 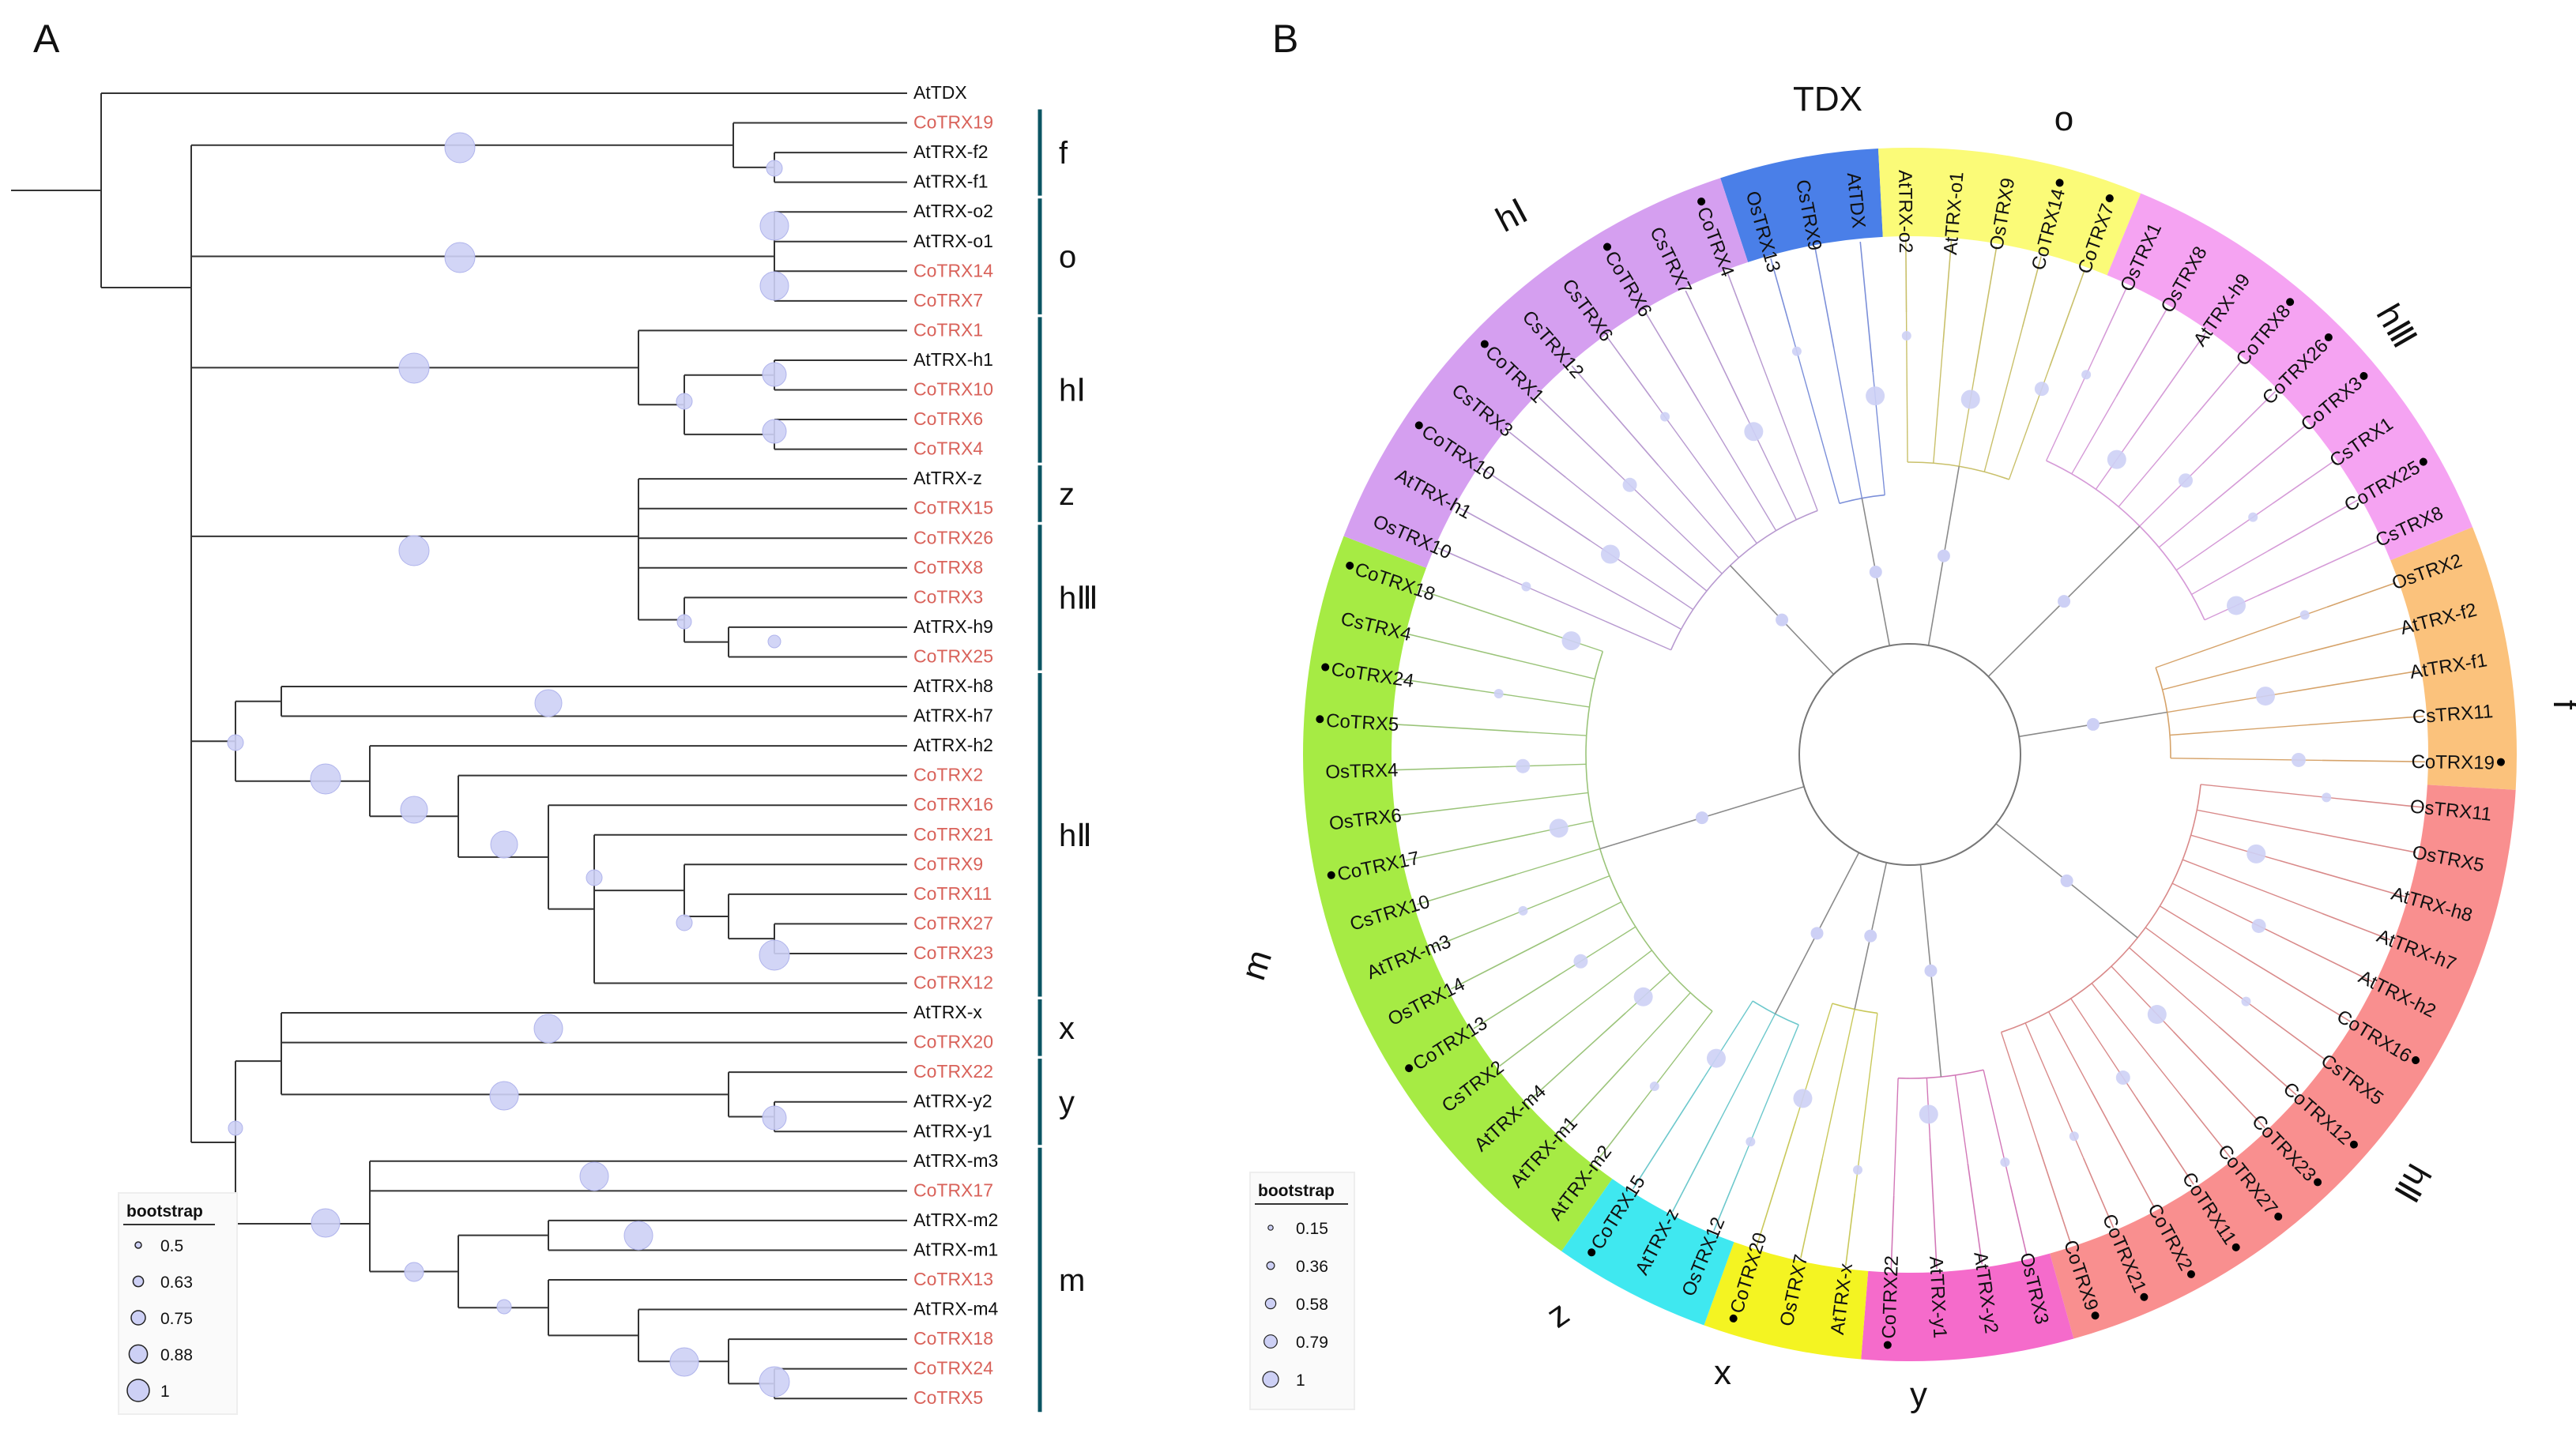 I want to click on leaf-label: AtTRX-h9, so click(x=953, y=627).